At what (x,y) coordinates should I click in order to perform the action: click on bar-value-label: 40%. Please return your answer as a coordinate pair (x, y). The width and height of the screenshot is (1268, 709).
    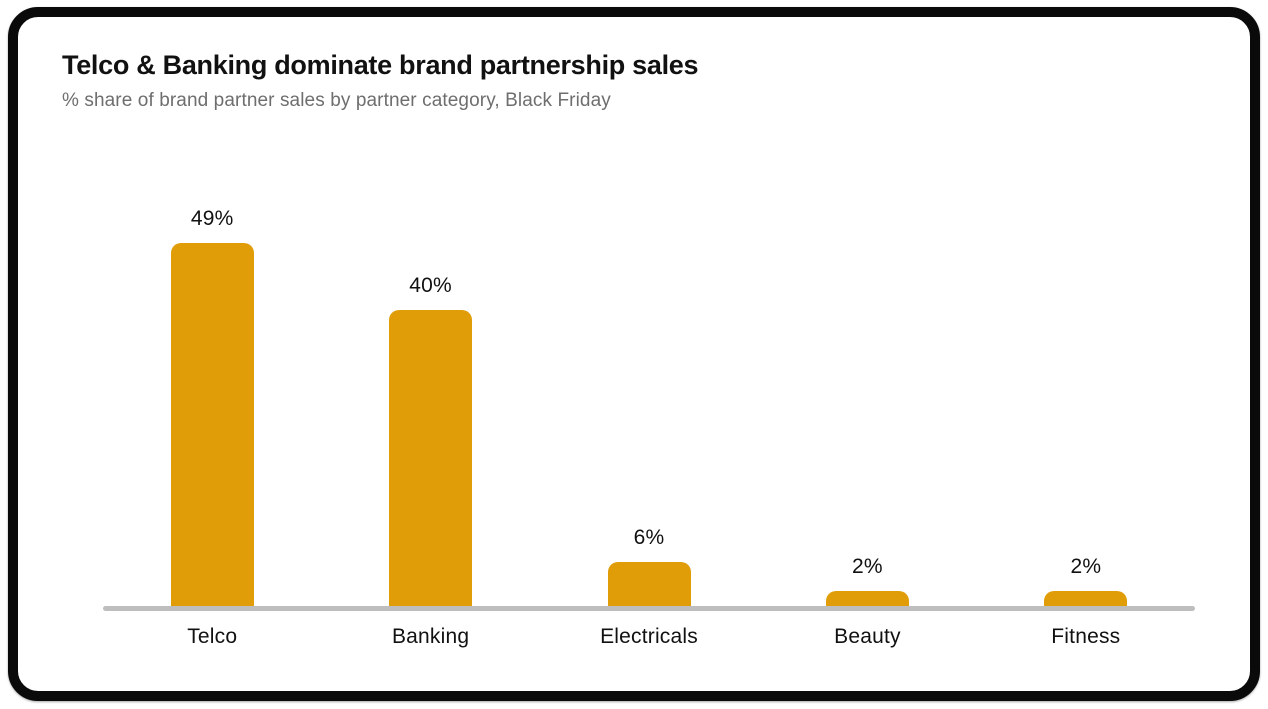
    Looking at the image, I should click on (430, 285).